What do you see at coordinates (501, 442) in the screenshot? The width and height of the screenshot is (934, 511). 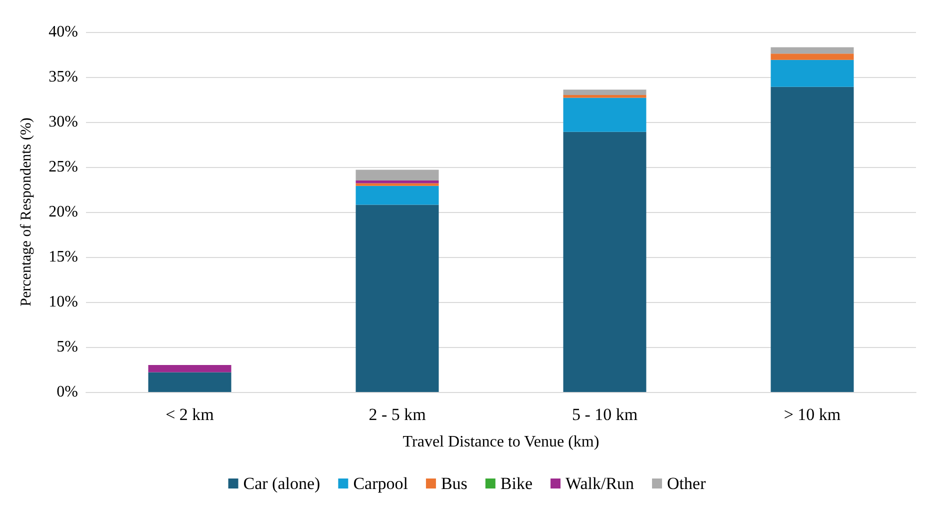 I see `x-axis-title: Travel Distance to Venue (km)` at bounding box center [501, 442].